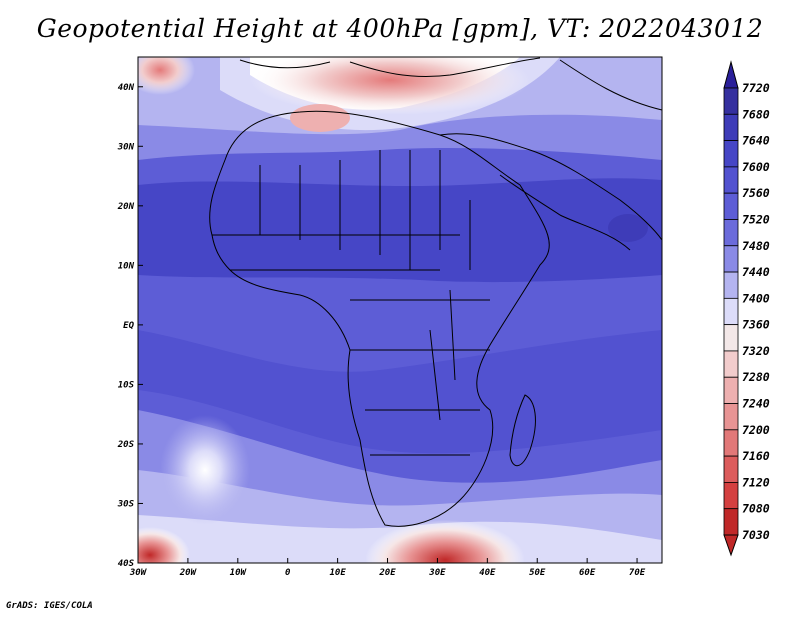 The width and height of the screenshot is (800, 618). I want to click on lon-tick-label: 60E, so click(587, 573).